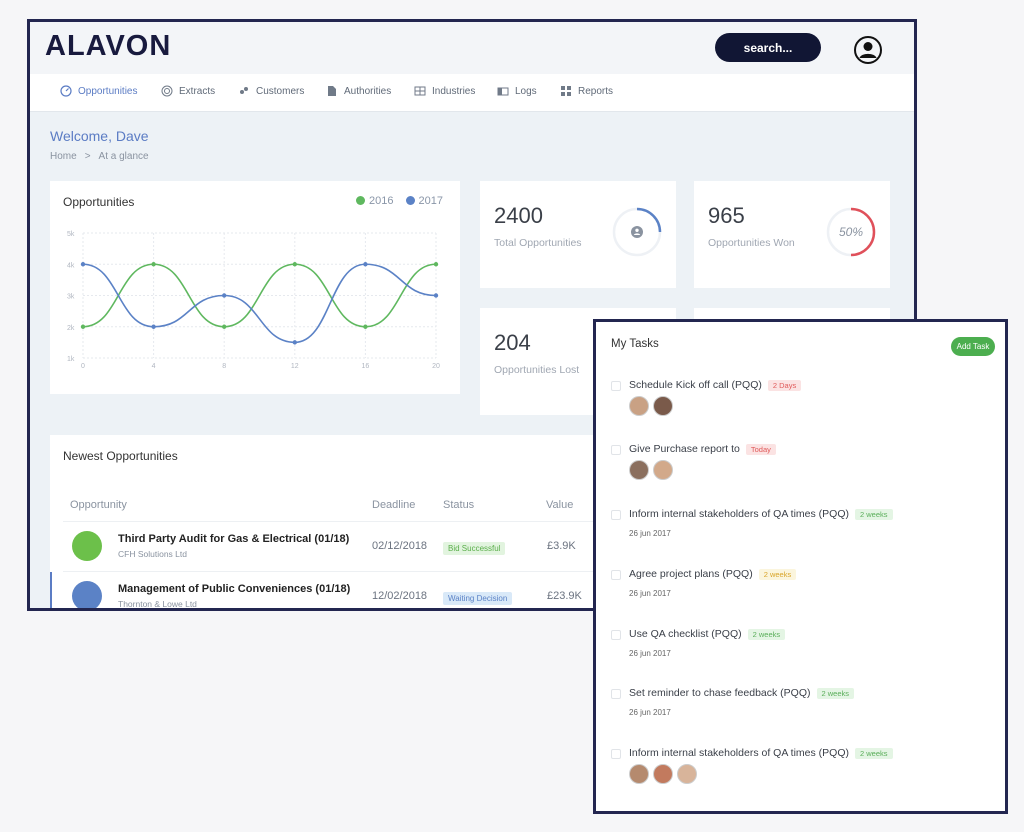 The width and height of the screenshot is (1024, 832). What do you see at coordinates (99, 136) in the screenshot?
I see `welcome-heading: Welcome, Dave` at bounding box center [99, 136].